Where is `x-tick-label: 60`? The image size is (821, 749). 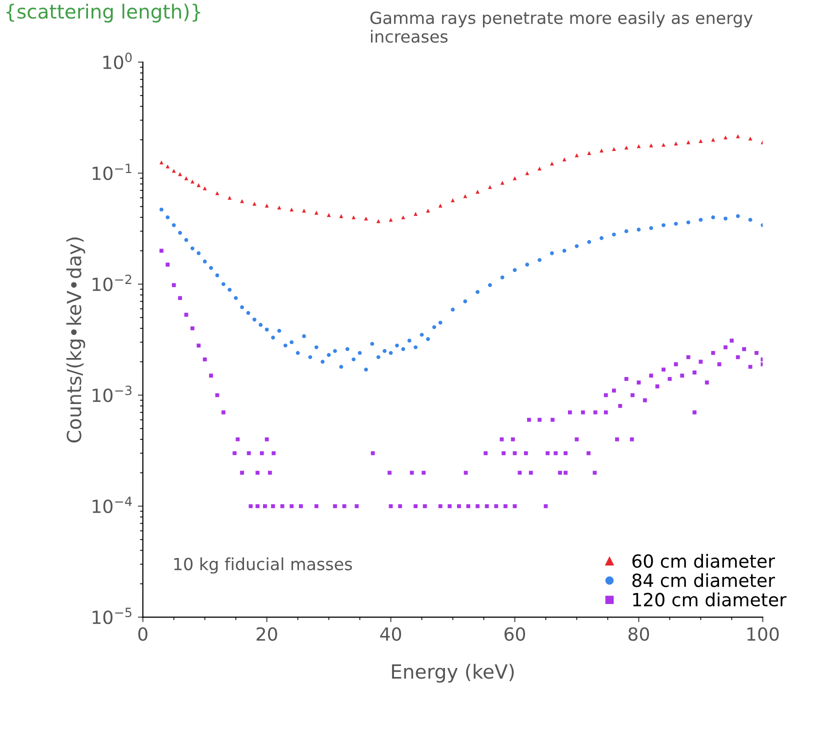 x-tick-label: 60 is located at coordinates (515, 634).